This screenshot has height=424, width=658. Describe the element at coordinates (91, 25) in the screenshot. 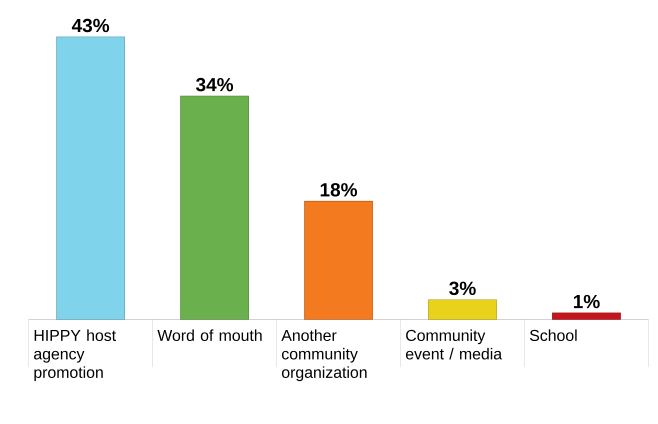

I see `data-label: 43%` at that location.